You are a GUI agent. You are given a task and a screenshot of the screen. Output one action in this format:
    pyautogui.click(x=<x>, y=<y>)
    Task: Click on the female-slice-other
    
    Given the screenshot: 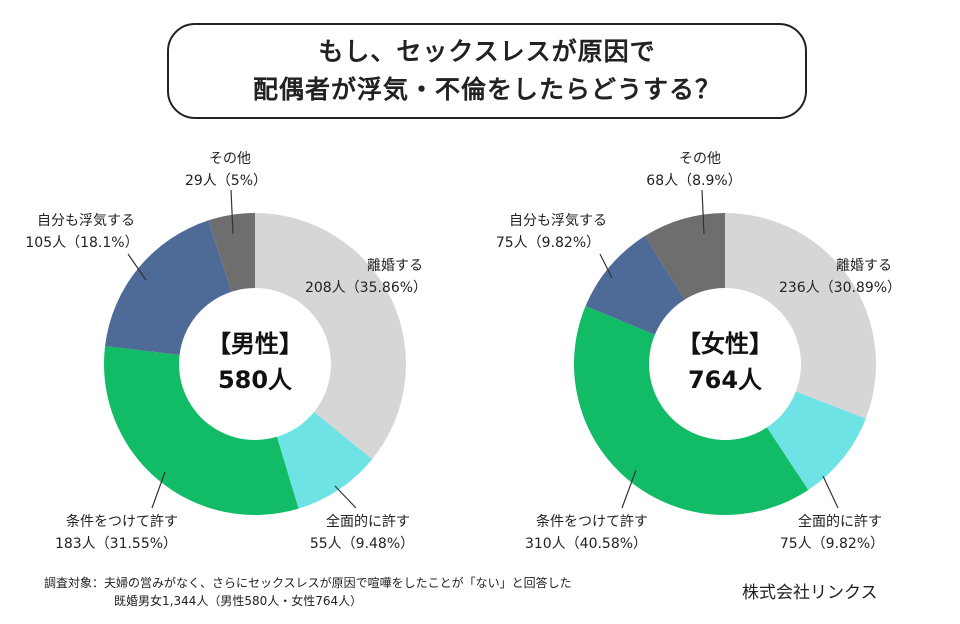 What is the action you would take?
    pyautogui.click(x=684, y=256)
    